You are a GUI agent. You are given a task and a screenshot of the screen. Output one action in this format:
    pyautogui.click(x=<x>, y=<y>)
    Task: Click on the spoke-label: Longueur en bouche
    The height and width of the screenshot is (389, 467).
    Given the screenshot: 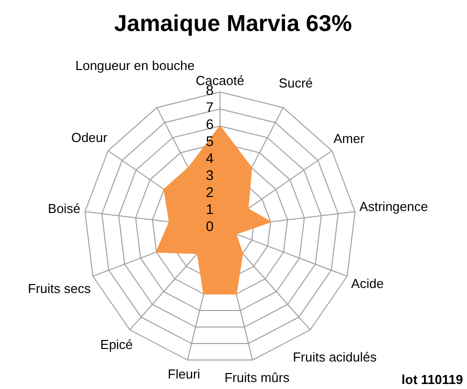 What is the action you would take?
    pyautogui.click(x=135, y=66)
    